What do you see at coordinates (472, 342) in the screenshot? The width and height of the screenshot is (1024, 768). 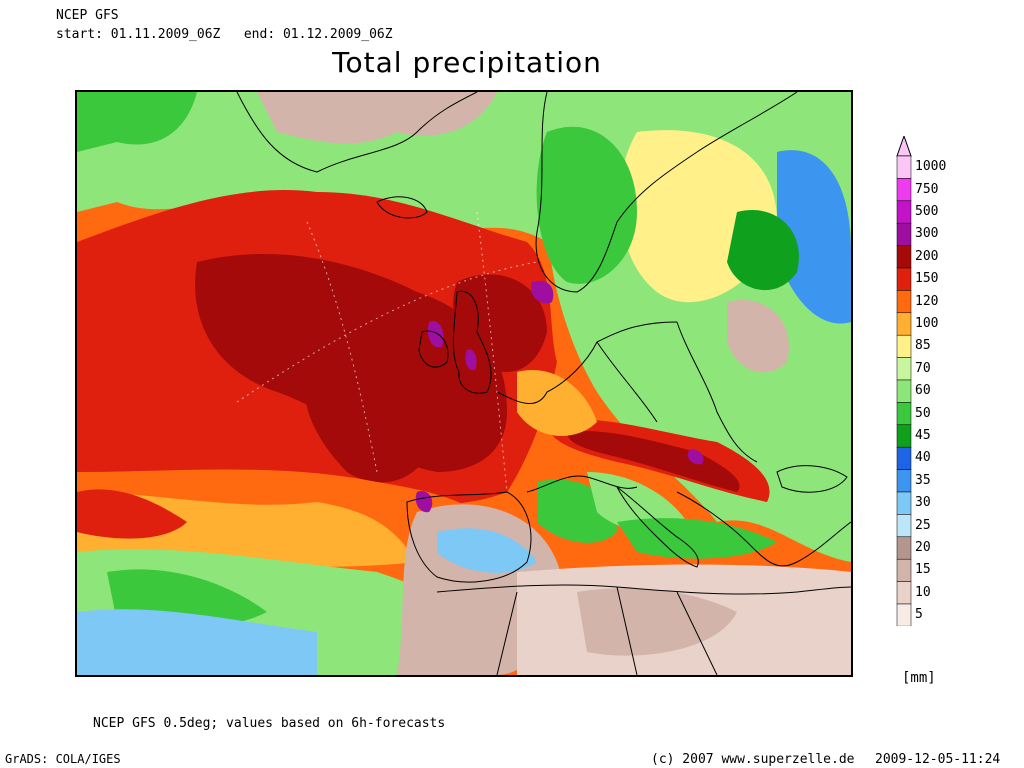 I see `coast-britain` at bounding box center [472, 342].